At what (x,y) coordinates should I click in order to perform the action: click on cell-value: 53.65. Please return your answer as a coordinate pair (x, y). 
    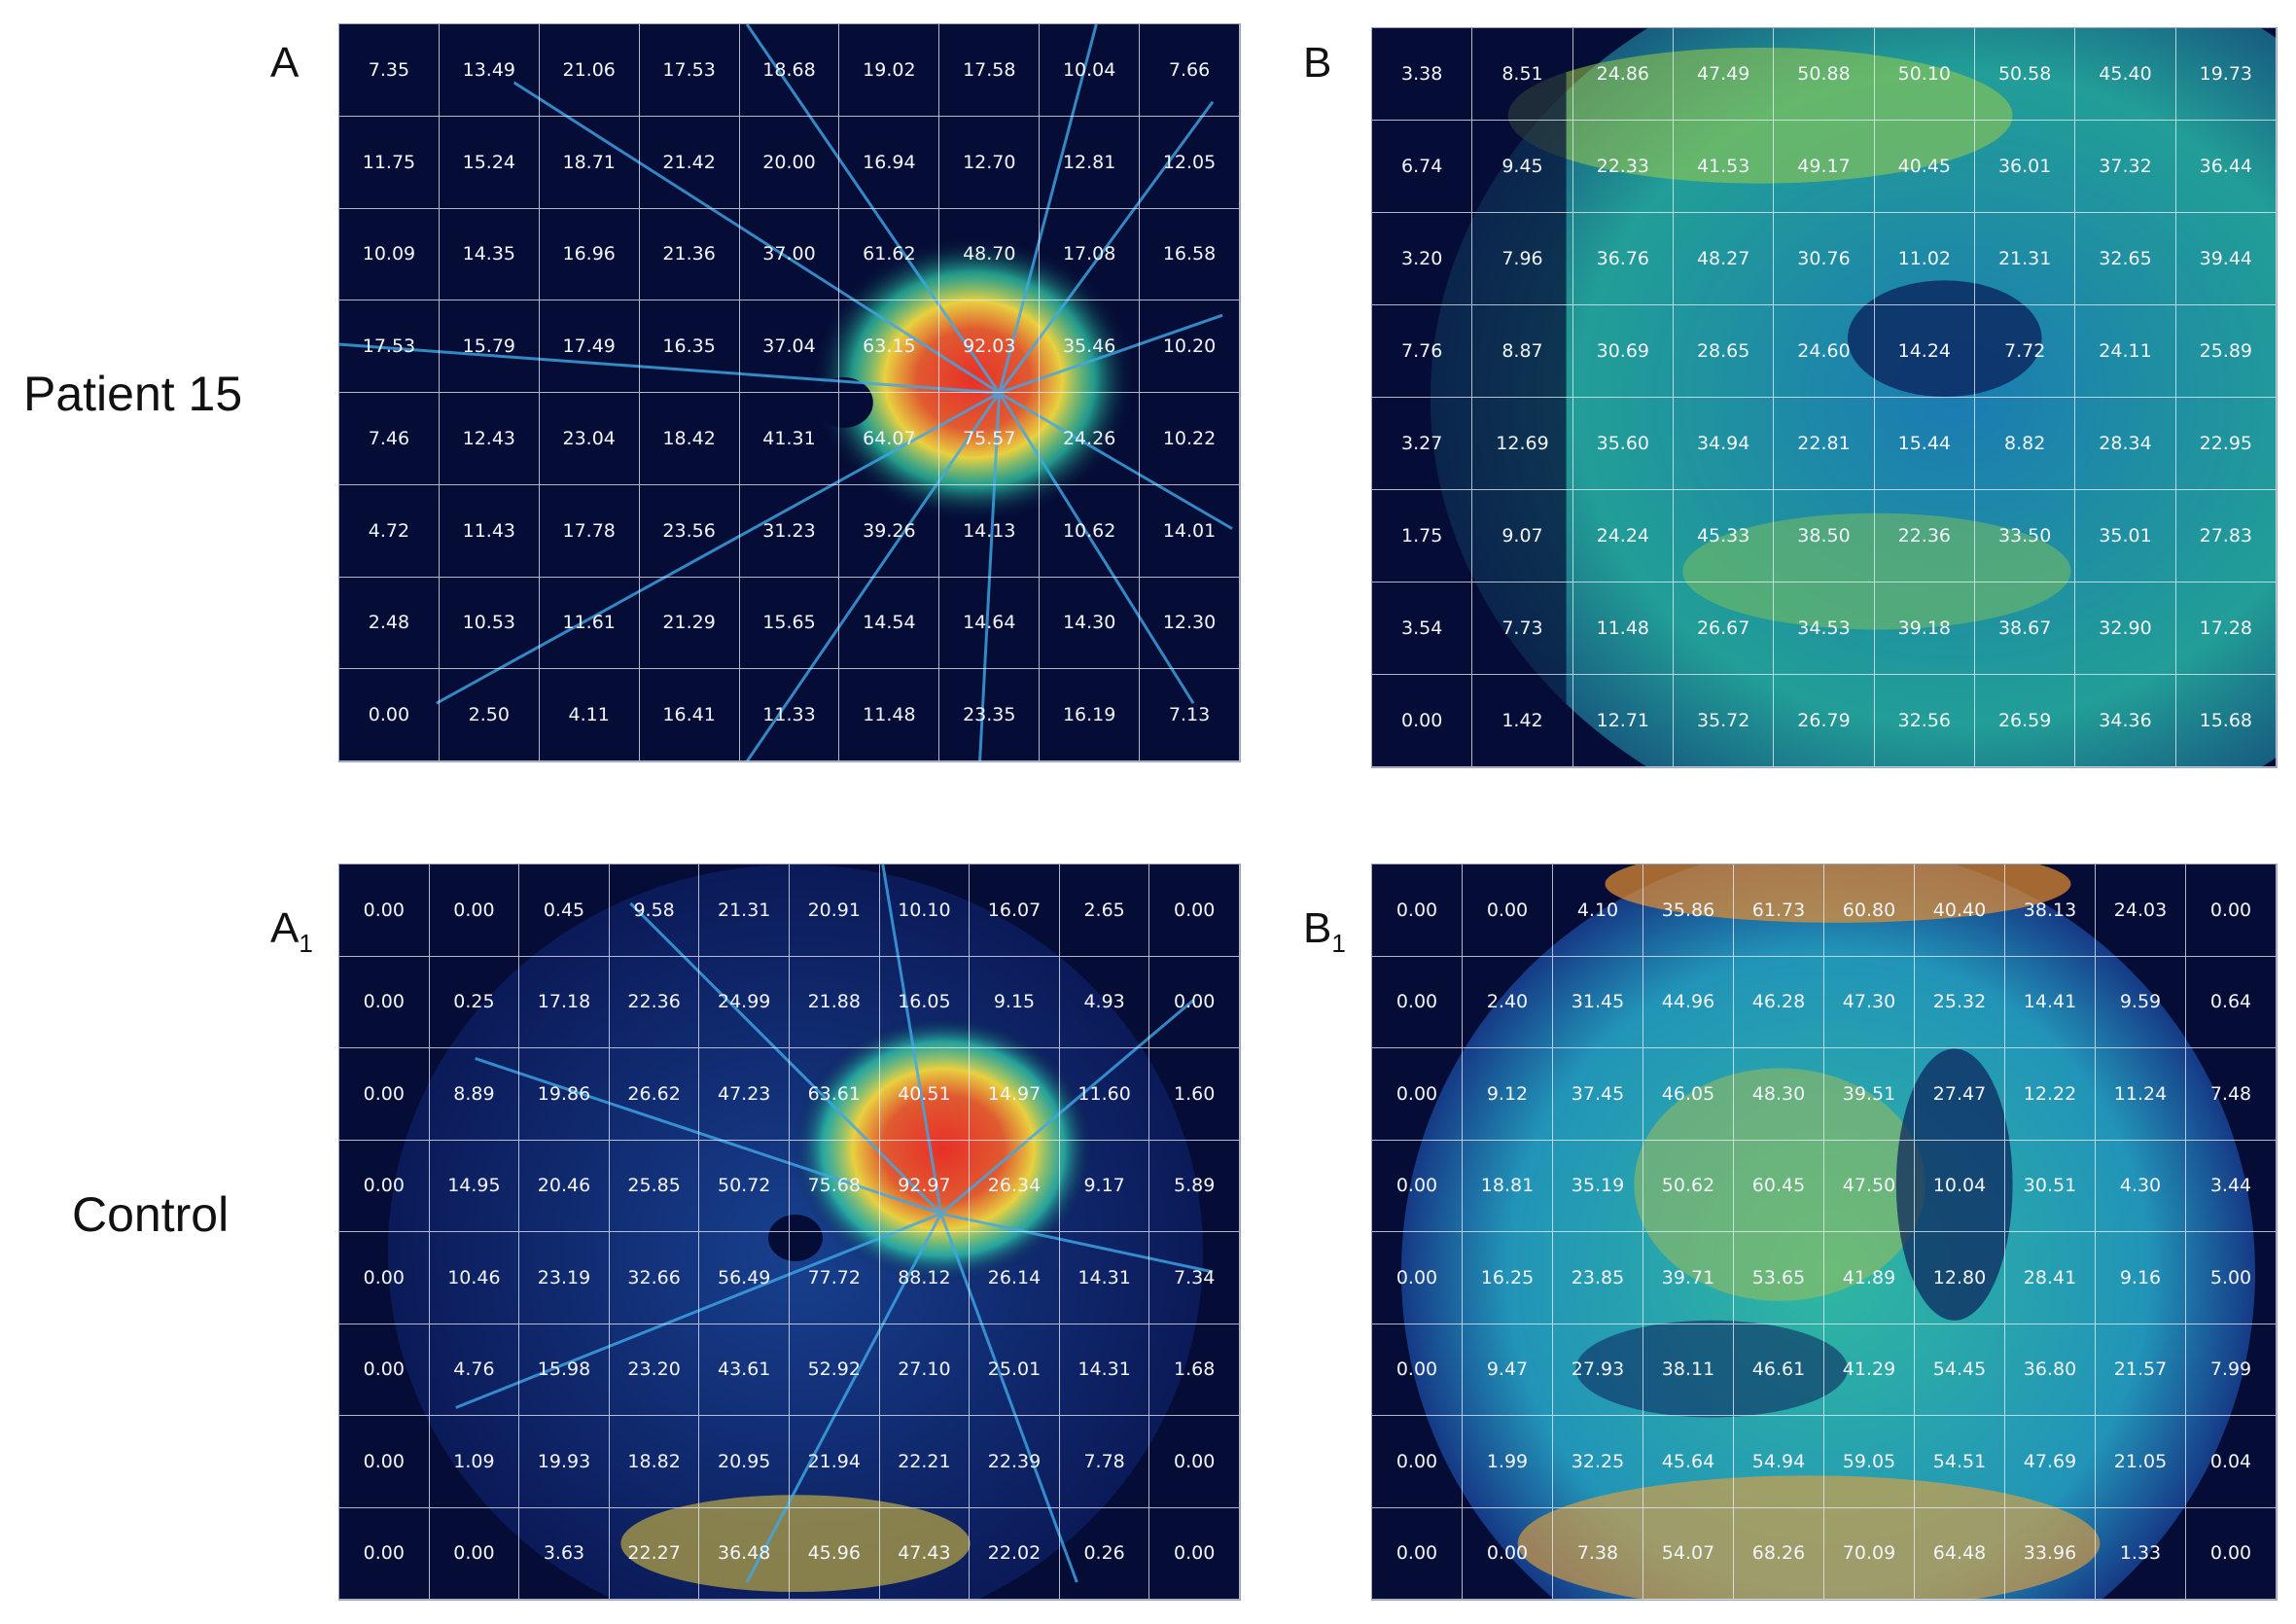
    Looking at the image, I should click on (1779, 1278).